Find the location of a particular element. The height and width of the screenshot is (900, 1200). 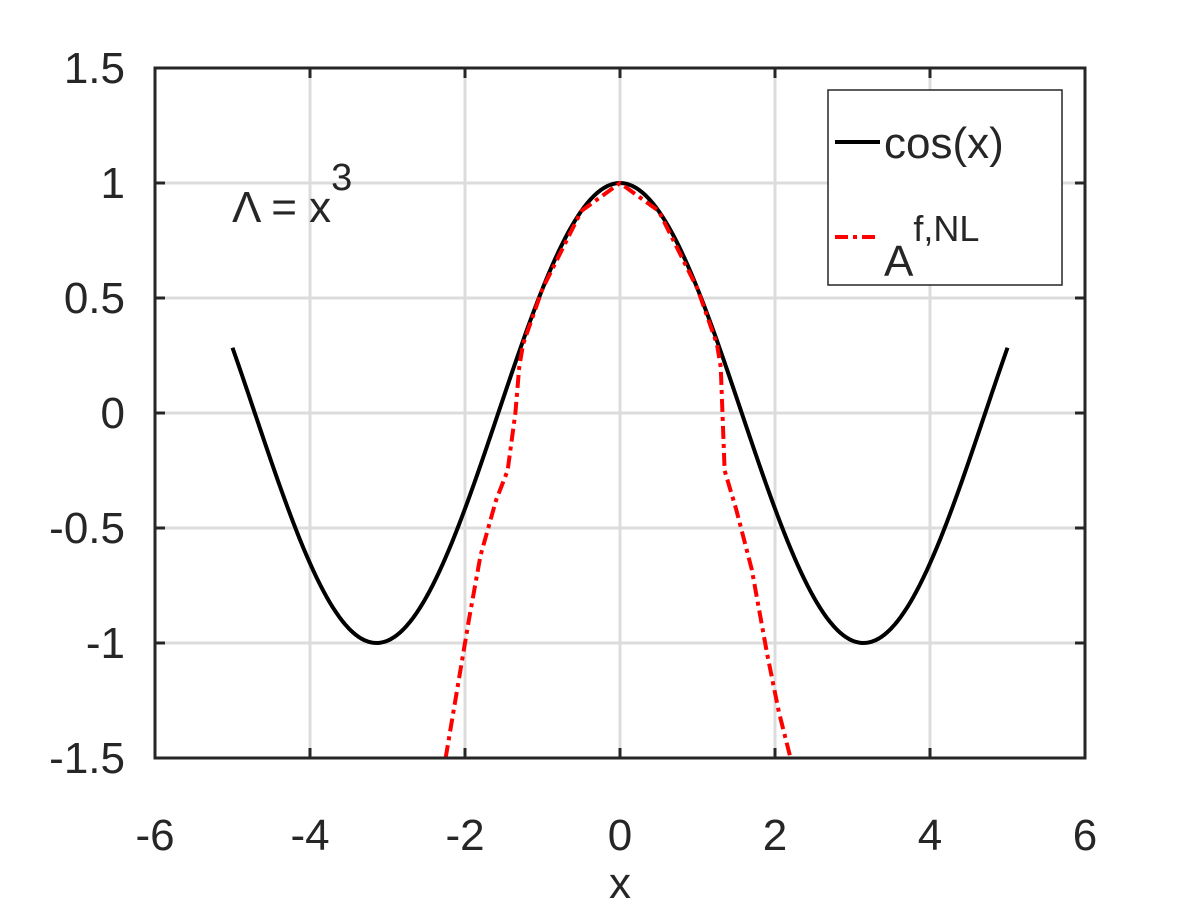

y-tick-label: 1 is located at coordinates (113, 183).